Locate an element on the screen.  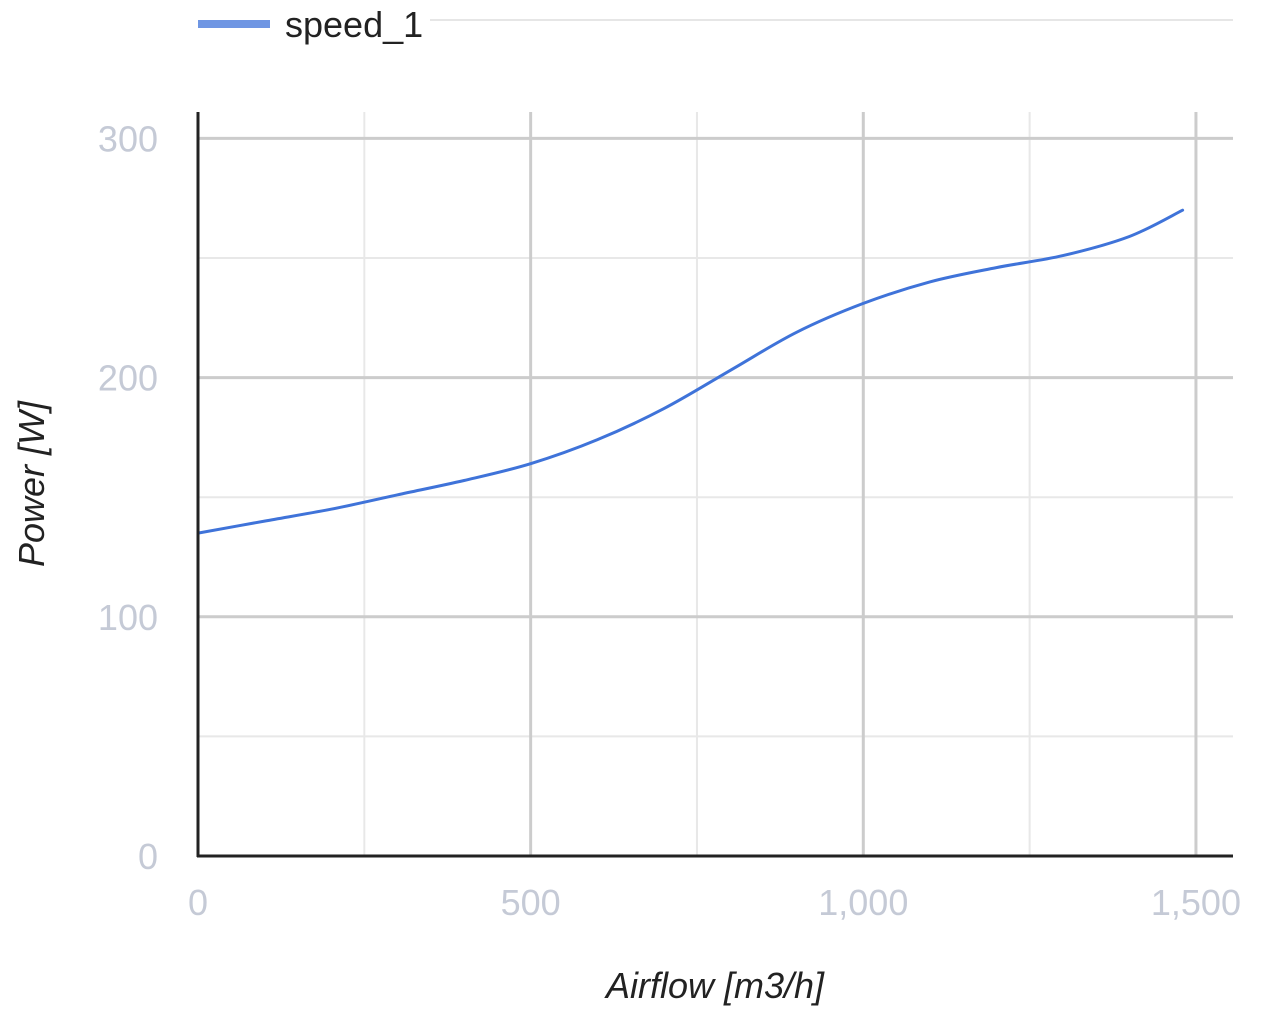
y-tick-label: 200 is located at coordinates (128, 378).